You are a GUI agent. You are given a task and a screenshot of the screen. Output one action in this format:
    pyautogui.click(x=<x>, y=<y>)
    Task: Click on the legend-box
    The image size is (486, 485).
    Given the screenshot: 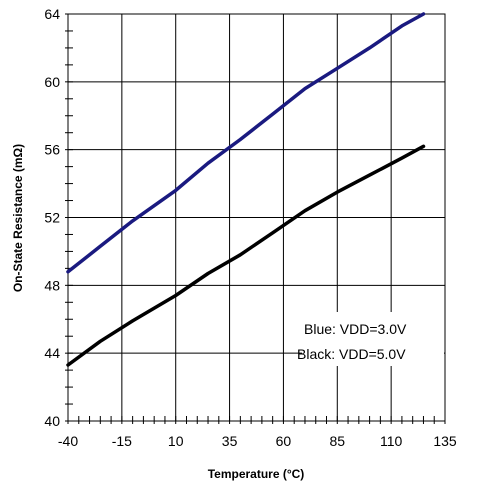 What is the action you would take?
    pyautogui.click(x=373, y=339)
    